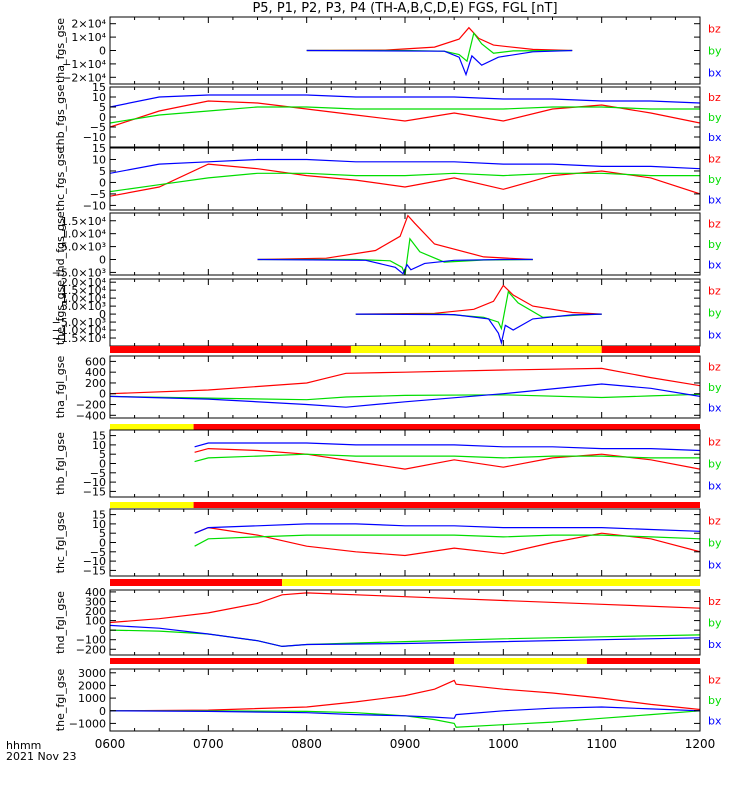 The height and width of the screenshot is (800, 750). What do you see at coordinates (60, 700) in the screenshot?
I see `y-axis-label: the_fgl_gse` at bounding box center [60, 700].